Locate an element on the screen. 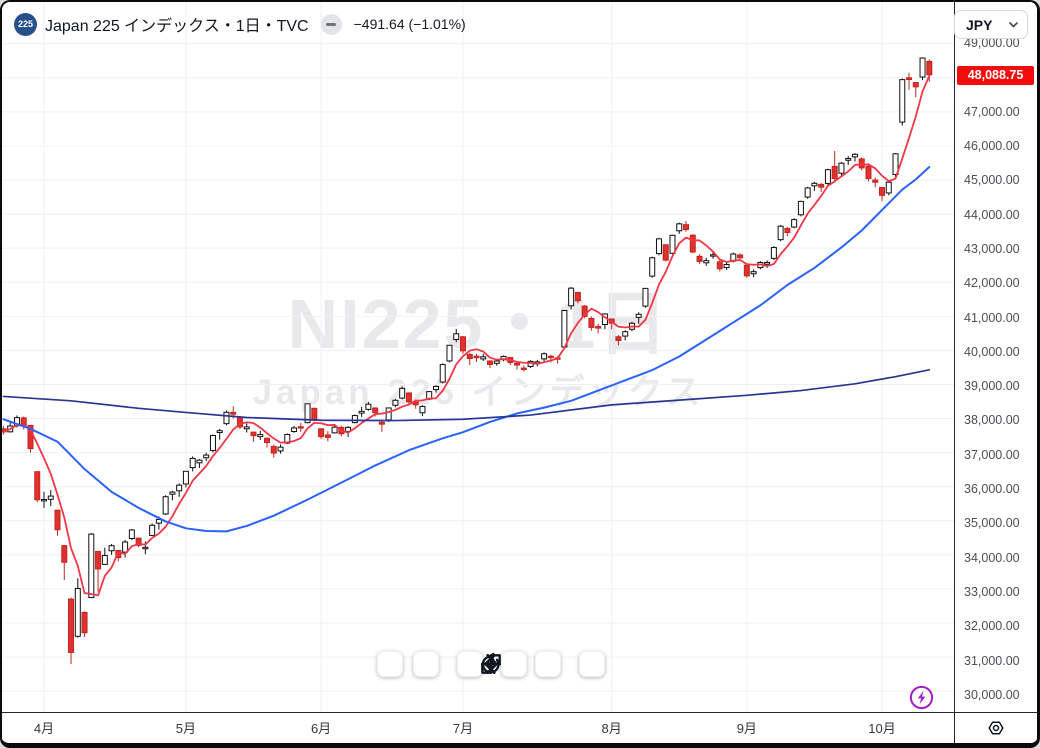 Image resolution: width=1040 pixels, height=748 pixels. last-price-badge: 48,088.75 is located at coordinates (995, 75).